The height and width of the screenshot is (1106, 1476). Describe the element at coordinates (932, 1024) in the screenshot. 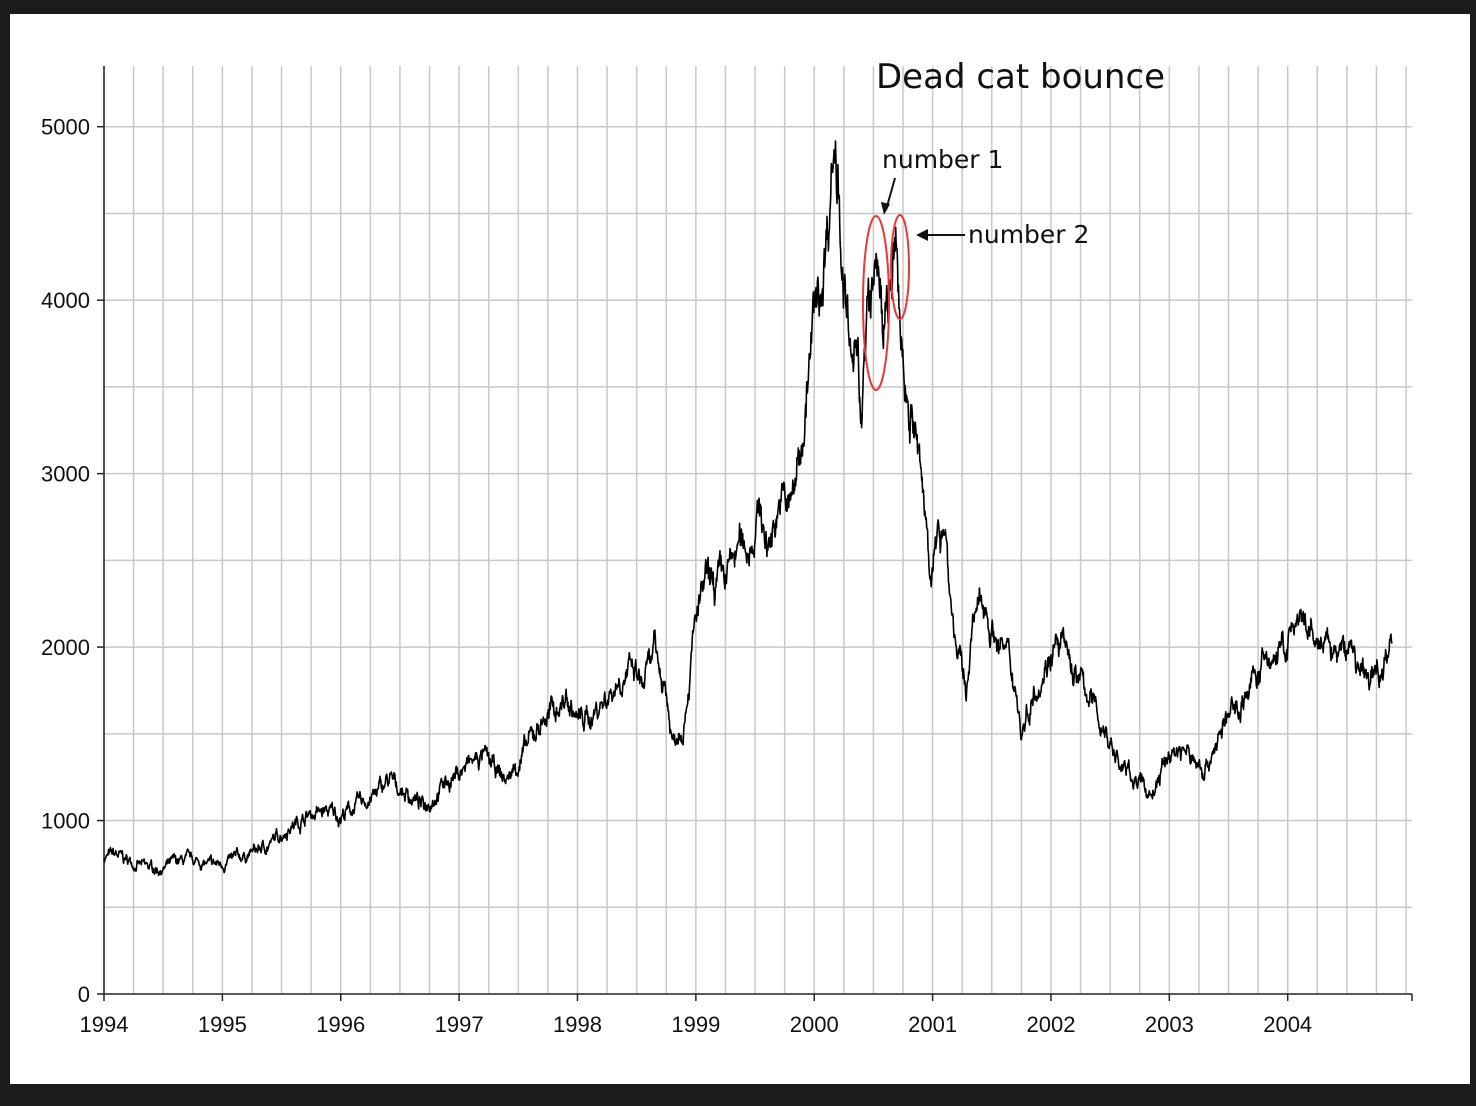

I see `x-tick-label: 2001` at that location.